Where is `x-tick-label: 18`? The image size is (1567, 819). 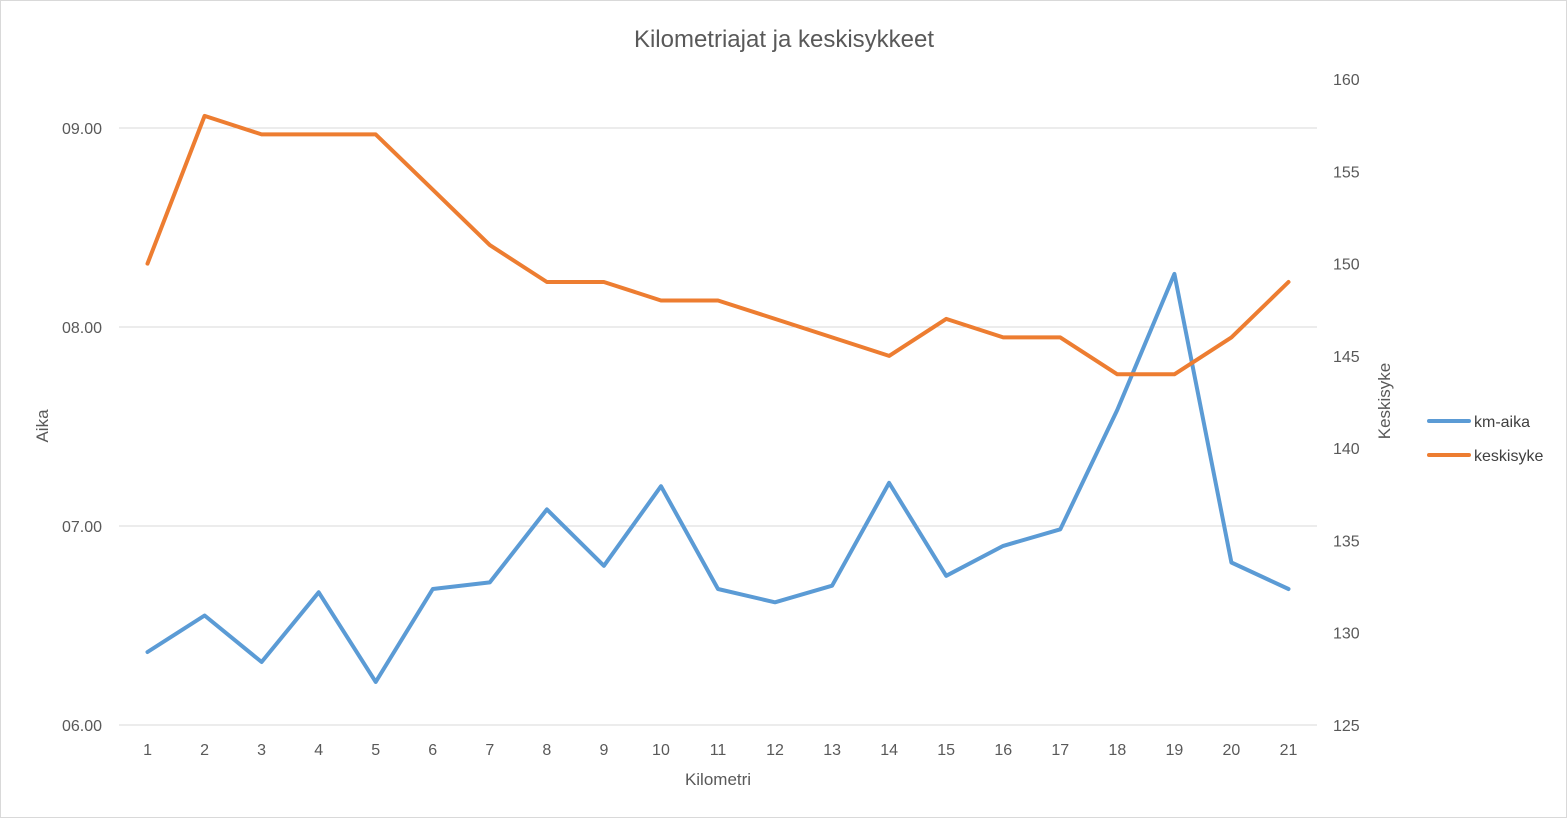
x-tick-label: 18 is located at coordinates (1117, 750).